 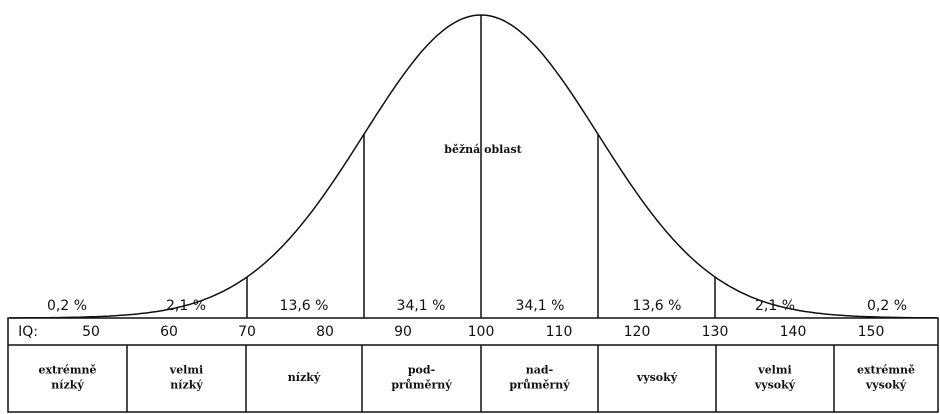 What do you see at coordinates (325, 332) in the screenshot?
I see `iq-value: 80` at bounding box center [325, 332].